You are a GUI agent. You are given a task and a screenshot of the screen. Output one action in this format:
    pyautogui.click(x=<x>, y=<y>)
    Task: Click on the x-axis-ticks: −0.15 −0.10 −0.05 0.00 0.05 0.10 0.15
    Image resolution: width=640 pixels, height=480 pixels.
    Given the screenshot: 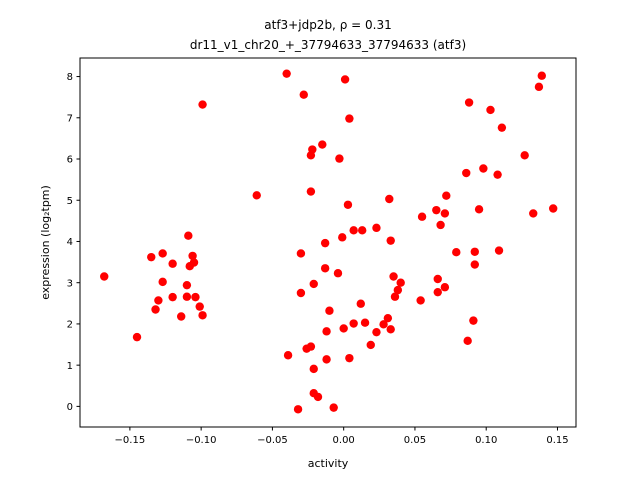 What is the action you would take?
    pyautogui.click(x=342, y=436)
    